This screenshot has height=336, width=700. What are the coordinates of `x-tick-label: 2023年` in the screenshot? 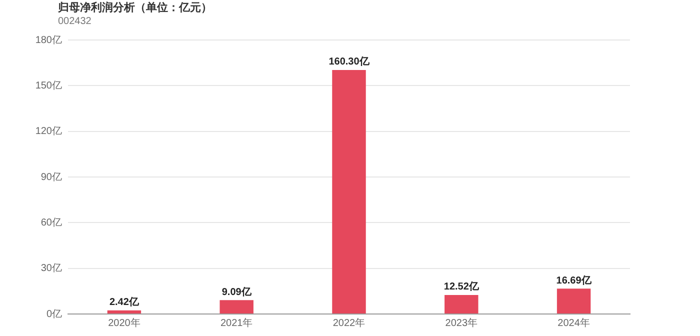 It's located at (461, 322).